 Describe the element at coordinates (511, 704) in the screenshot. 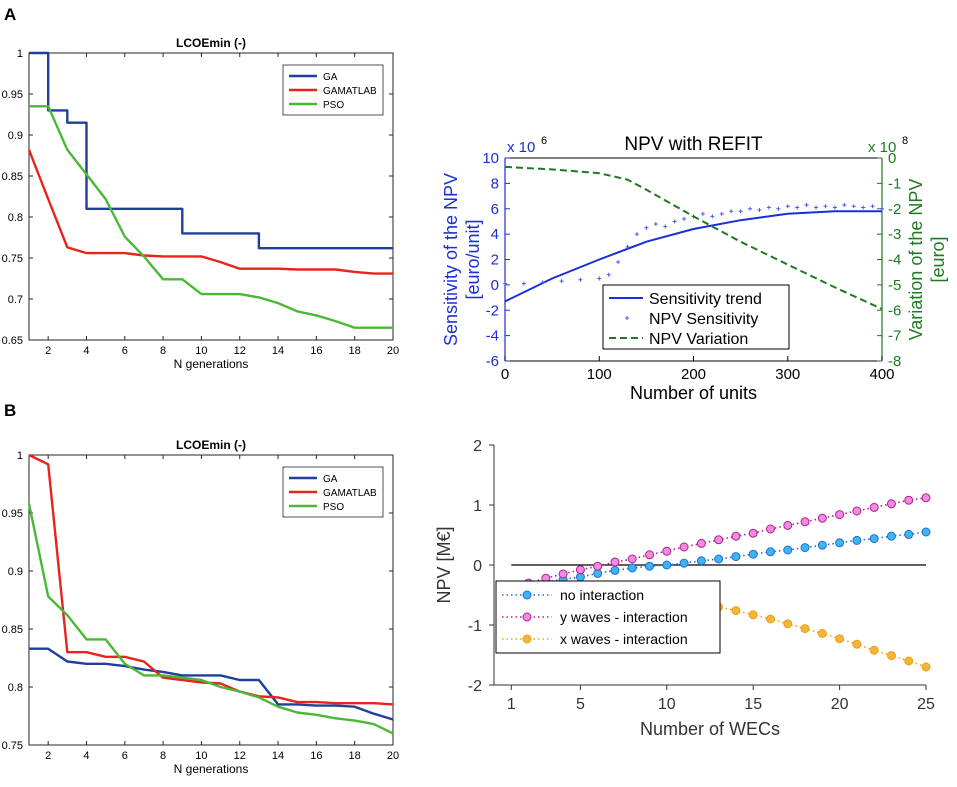

I see `x-tick-label: 1` at that location.